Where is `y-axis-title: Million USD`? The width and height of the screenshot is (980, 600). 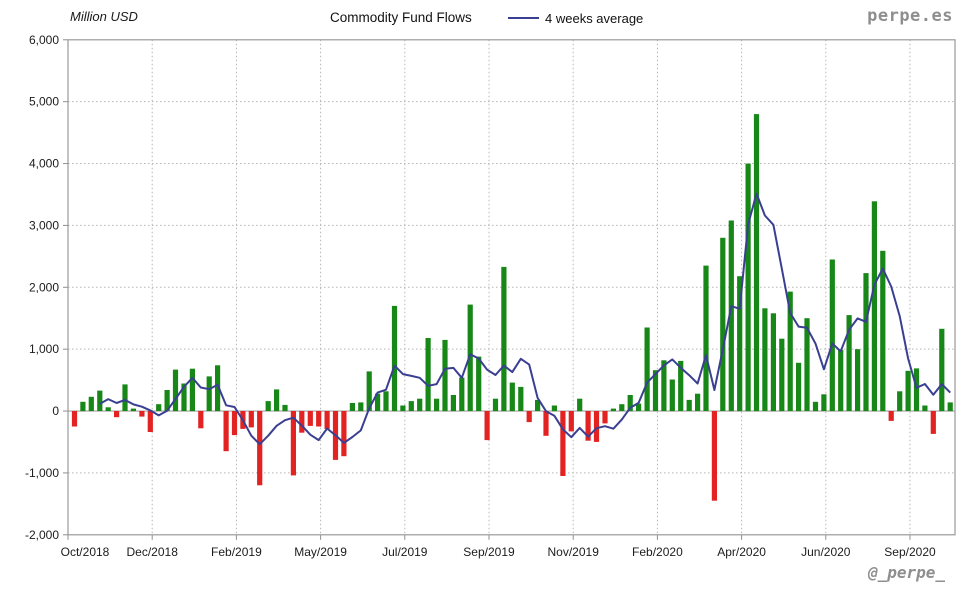 y-axis-title: Million USD is located at coordinates (104, 16).